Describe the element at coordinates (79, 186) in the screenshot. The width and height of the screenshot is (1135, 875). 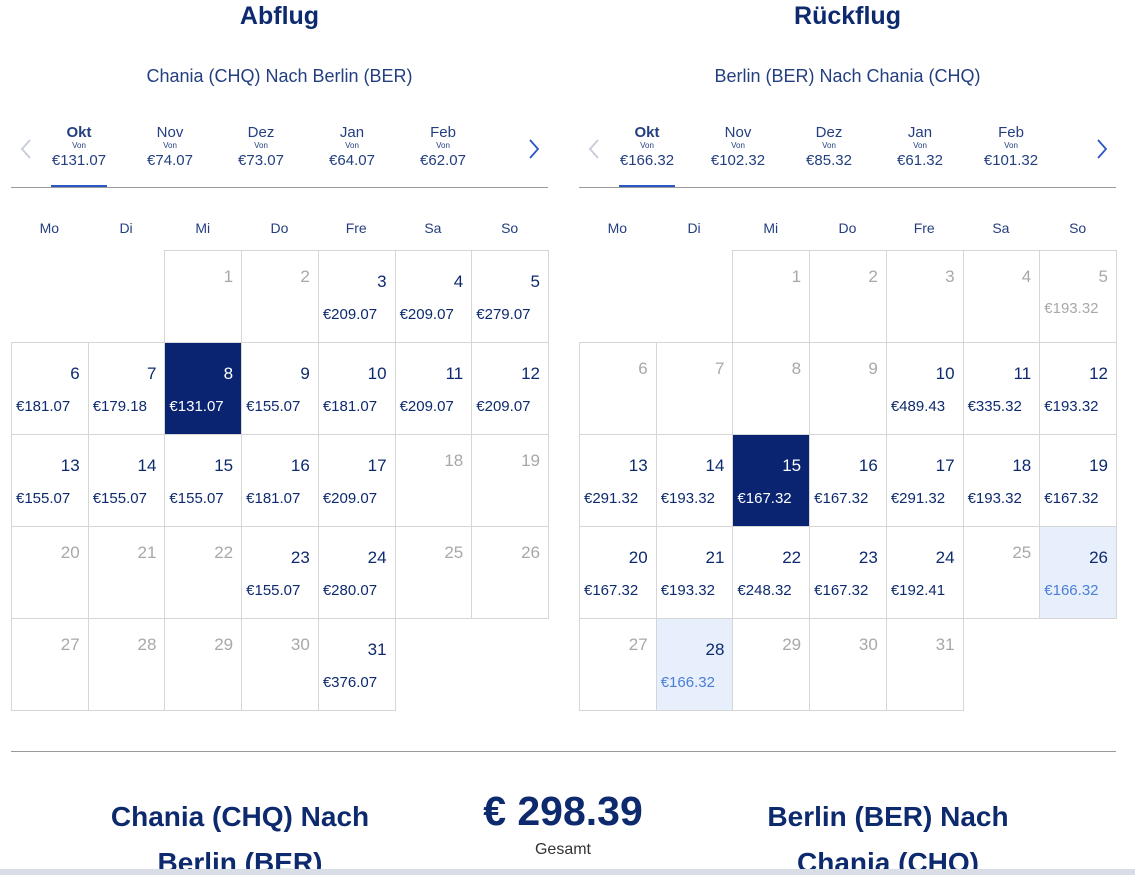
I see `active-month-indicator` at that location.